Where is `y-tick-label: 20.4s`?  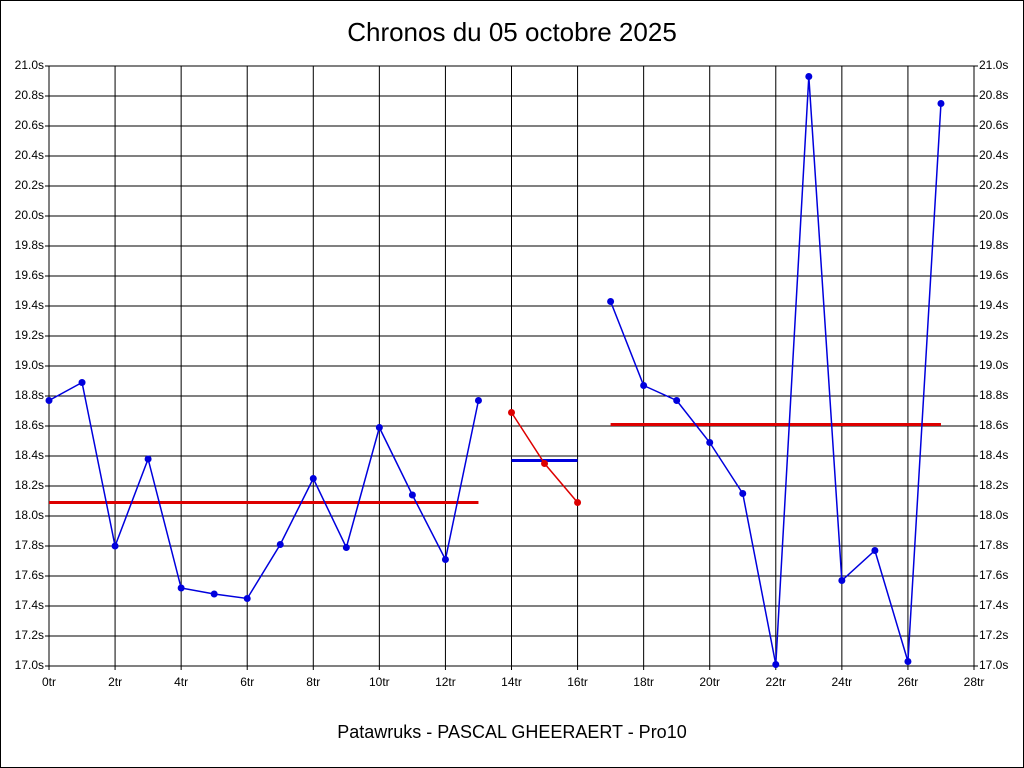 y-tick-label: 20.4s is located at coordinates (29, 155).